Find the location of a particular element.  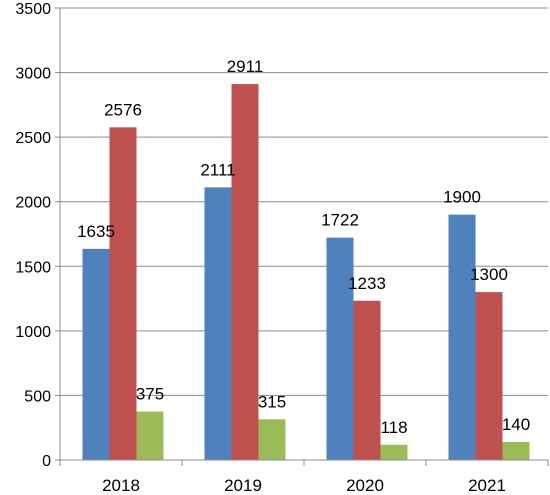

y-tick-label: 1000 is located at coordinates (33, 332).